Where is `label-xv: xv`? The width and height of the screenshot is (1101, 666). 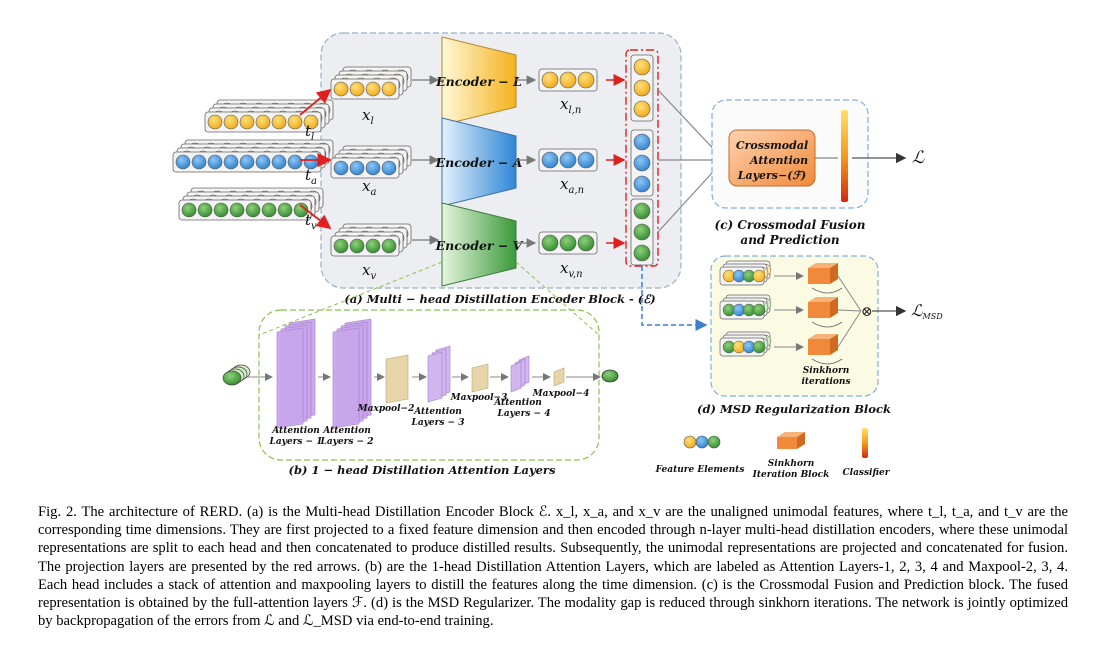 label-xv: xv is located at coordinates (369, 271).